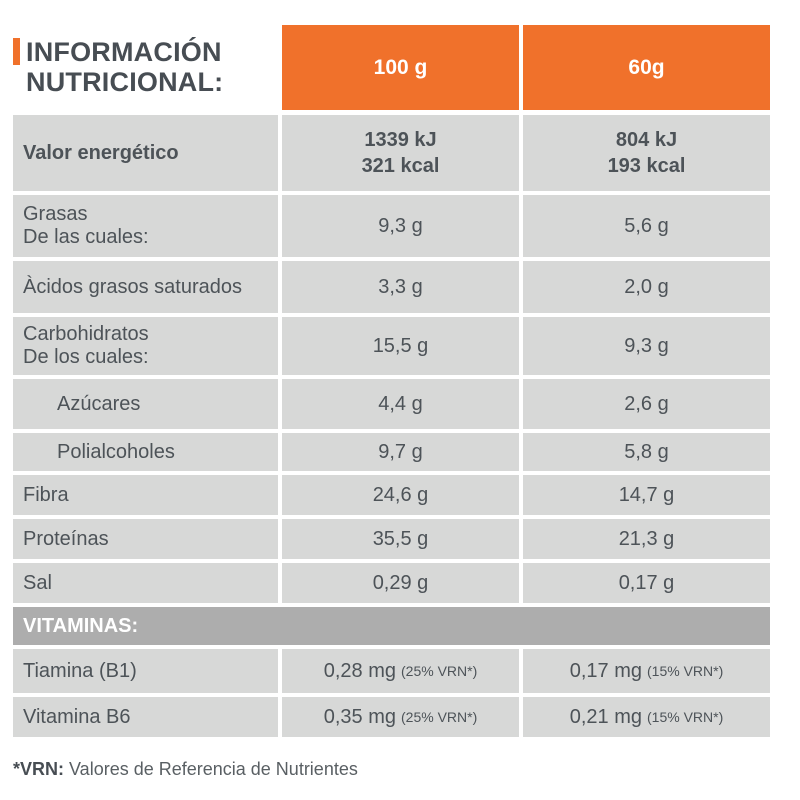  What do you see at coordinates (145, 153) in the screenshot?
I see `row-label-valor-energetico: Valor energético` at bounding box center [145, 153].